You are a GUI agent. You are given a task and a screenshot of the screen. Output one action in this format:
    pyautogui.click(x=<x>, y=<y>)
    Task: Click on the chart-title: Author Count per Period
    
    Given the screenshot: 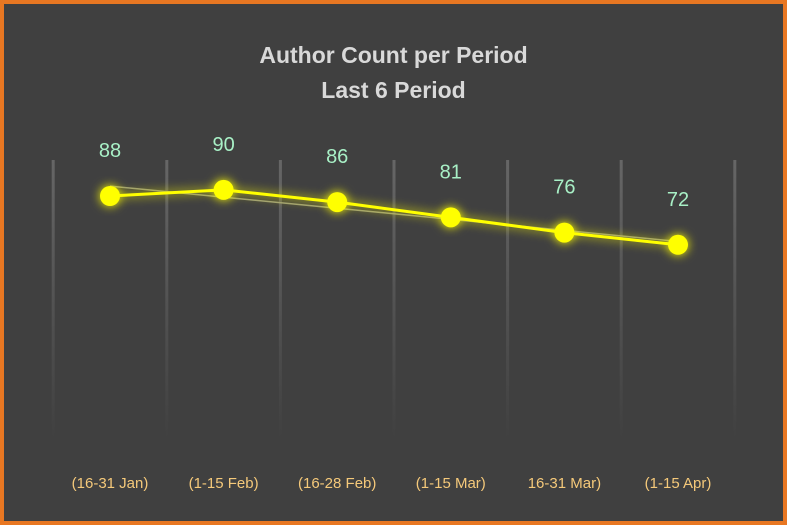 What is the action you would take?
    pyautogui.click(x=393, y=55)
    